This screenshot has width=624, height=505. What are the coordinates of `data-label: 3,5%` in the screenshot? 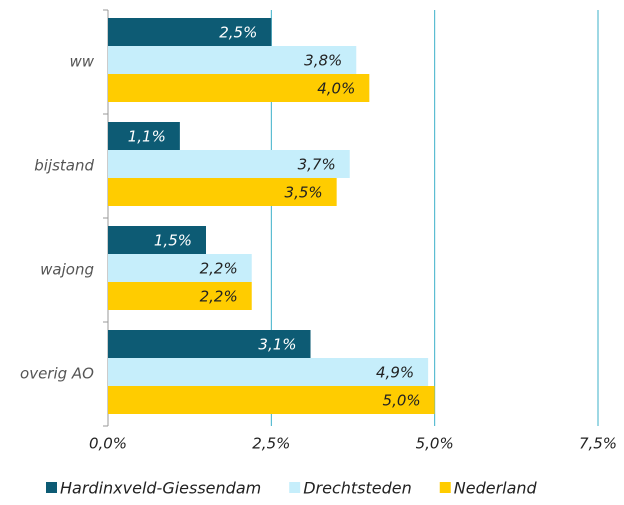 It's located at (304, 193).